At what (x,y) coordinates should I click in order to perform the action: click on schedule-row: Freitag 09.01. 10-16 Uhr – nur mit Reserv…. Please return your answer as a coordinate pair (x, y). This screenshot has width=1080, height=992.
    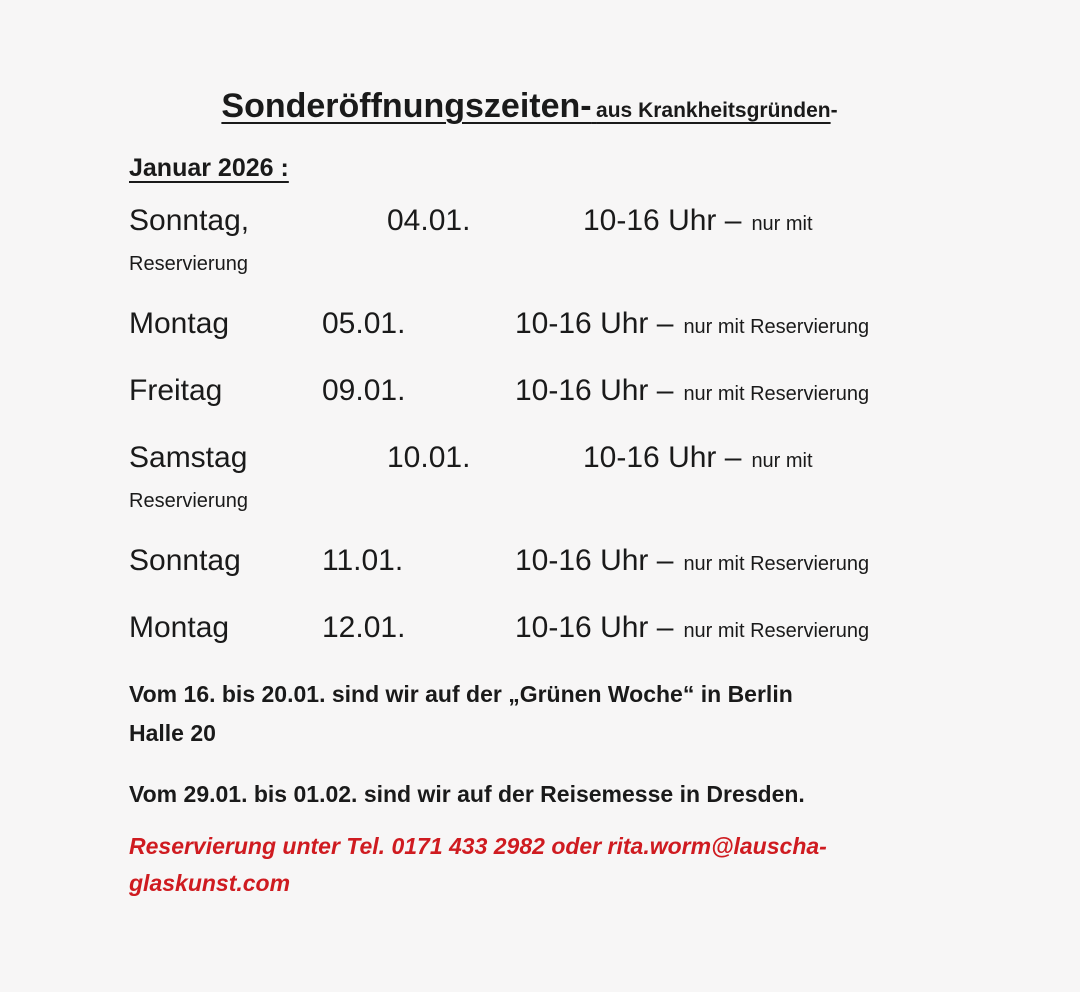
    Looking at the image, I should click on (529, 392).